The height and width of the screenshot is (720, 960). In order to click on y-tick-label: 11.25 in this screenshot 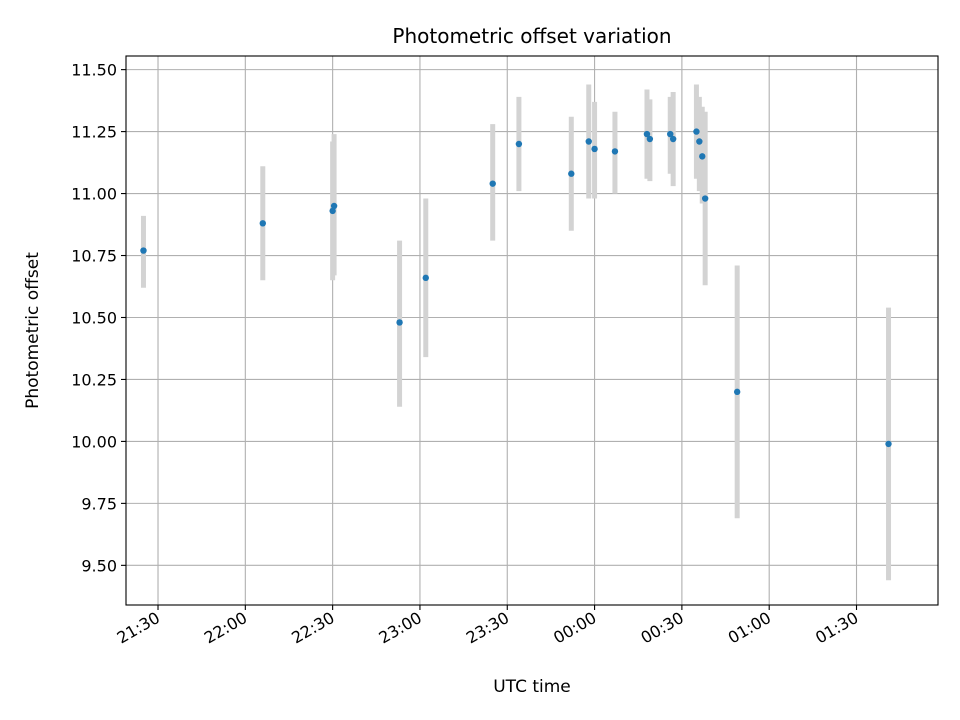, I will do `click(94, 132)`.